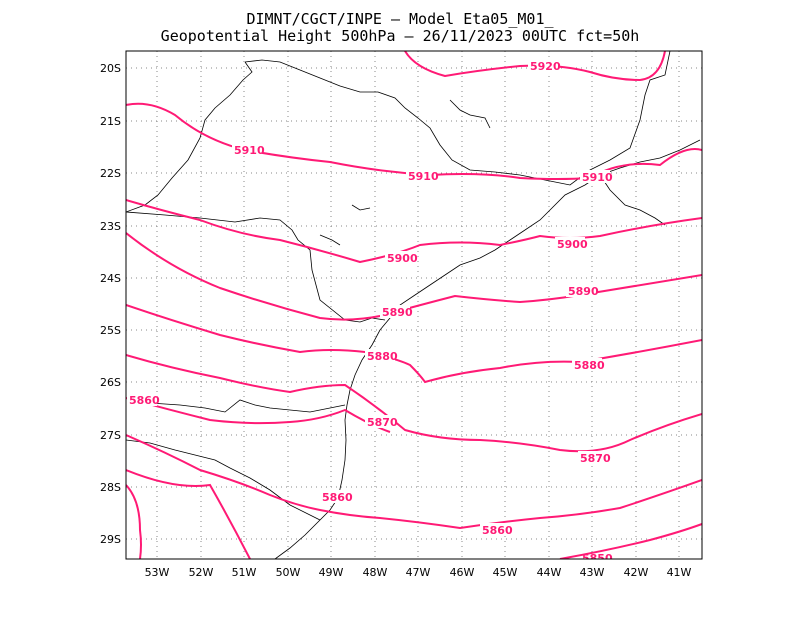 Image resolution: width=800 pixels, height=618 pixels. Describe the element at coordinates (679, 572) in the screenshot. I see `lon-tick-label: 41W` at that location.